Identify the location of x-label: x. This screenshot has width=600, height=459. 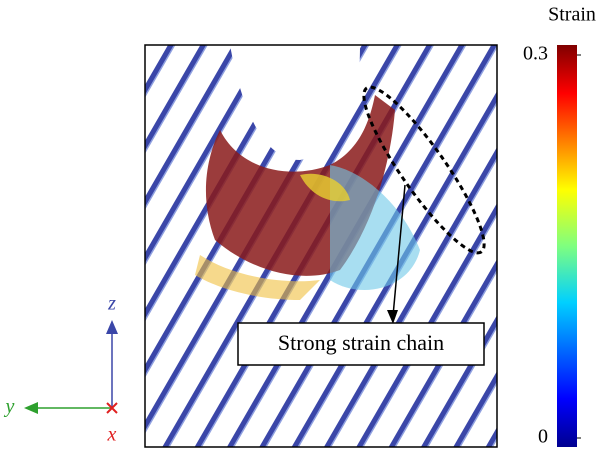
(112, 435).